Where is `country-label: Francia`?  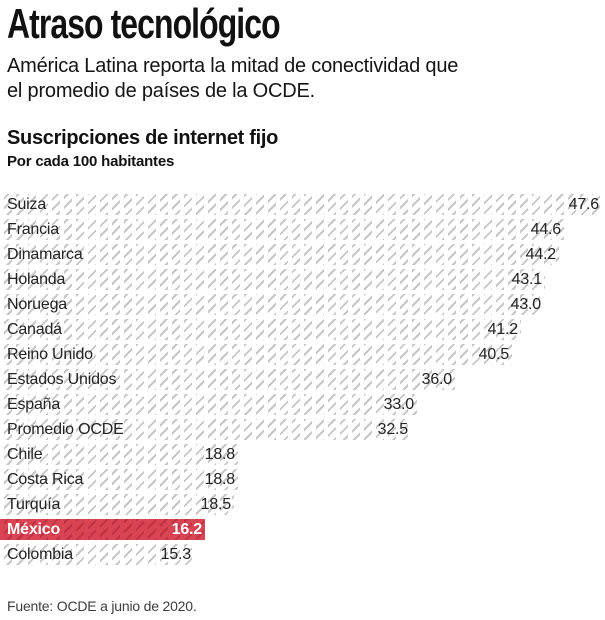
country-label: Francia is located at coordinates (33, 229).